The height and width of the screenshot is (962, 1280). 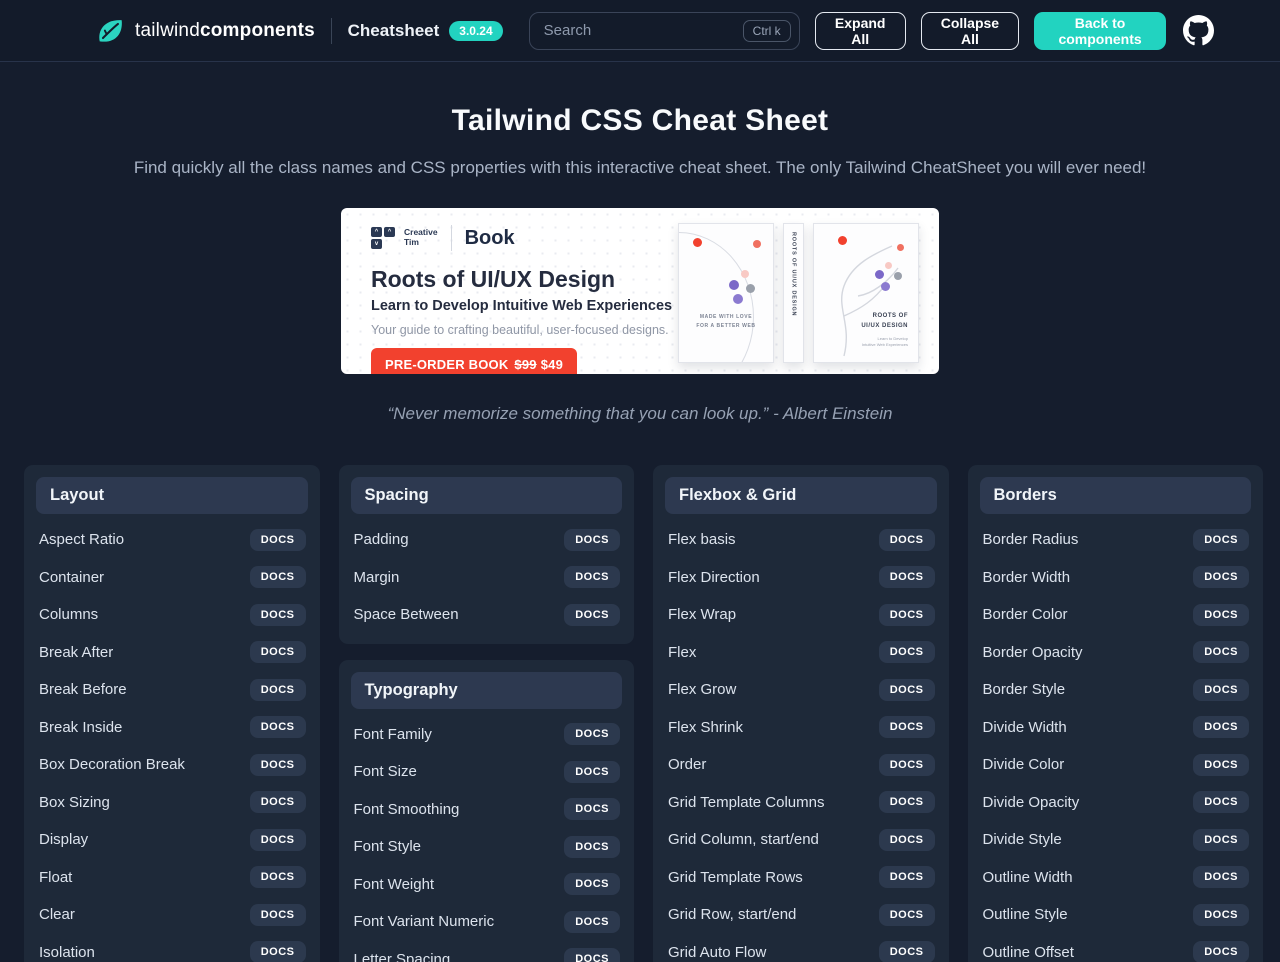 What do you see at coordinates (801, 653) in the screenshot?
I see `row-flex: Flex DOCS` at bounding box center [801, 653].